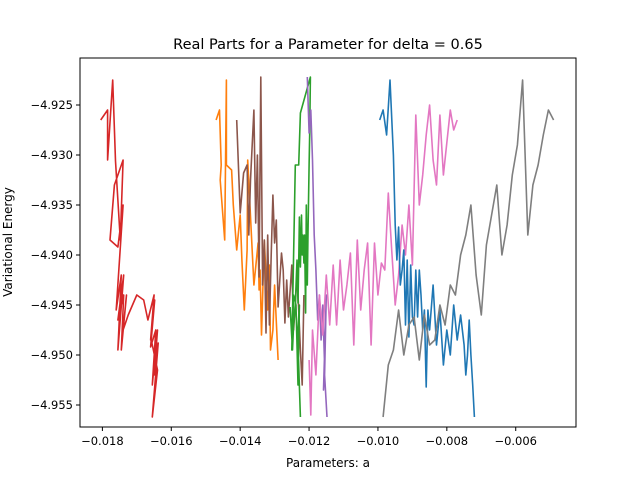 Image resolution: width=640 pixels, height=480 pixels. Describe the element at coordinates (447, 441) in the screenshot. I see `x-tick-label: −0.008` at that location.